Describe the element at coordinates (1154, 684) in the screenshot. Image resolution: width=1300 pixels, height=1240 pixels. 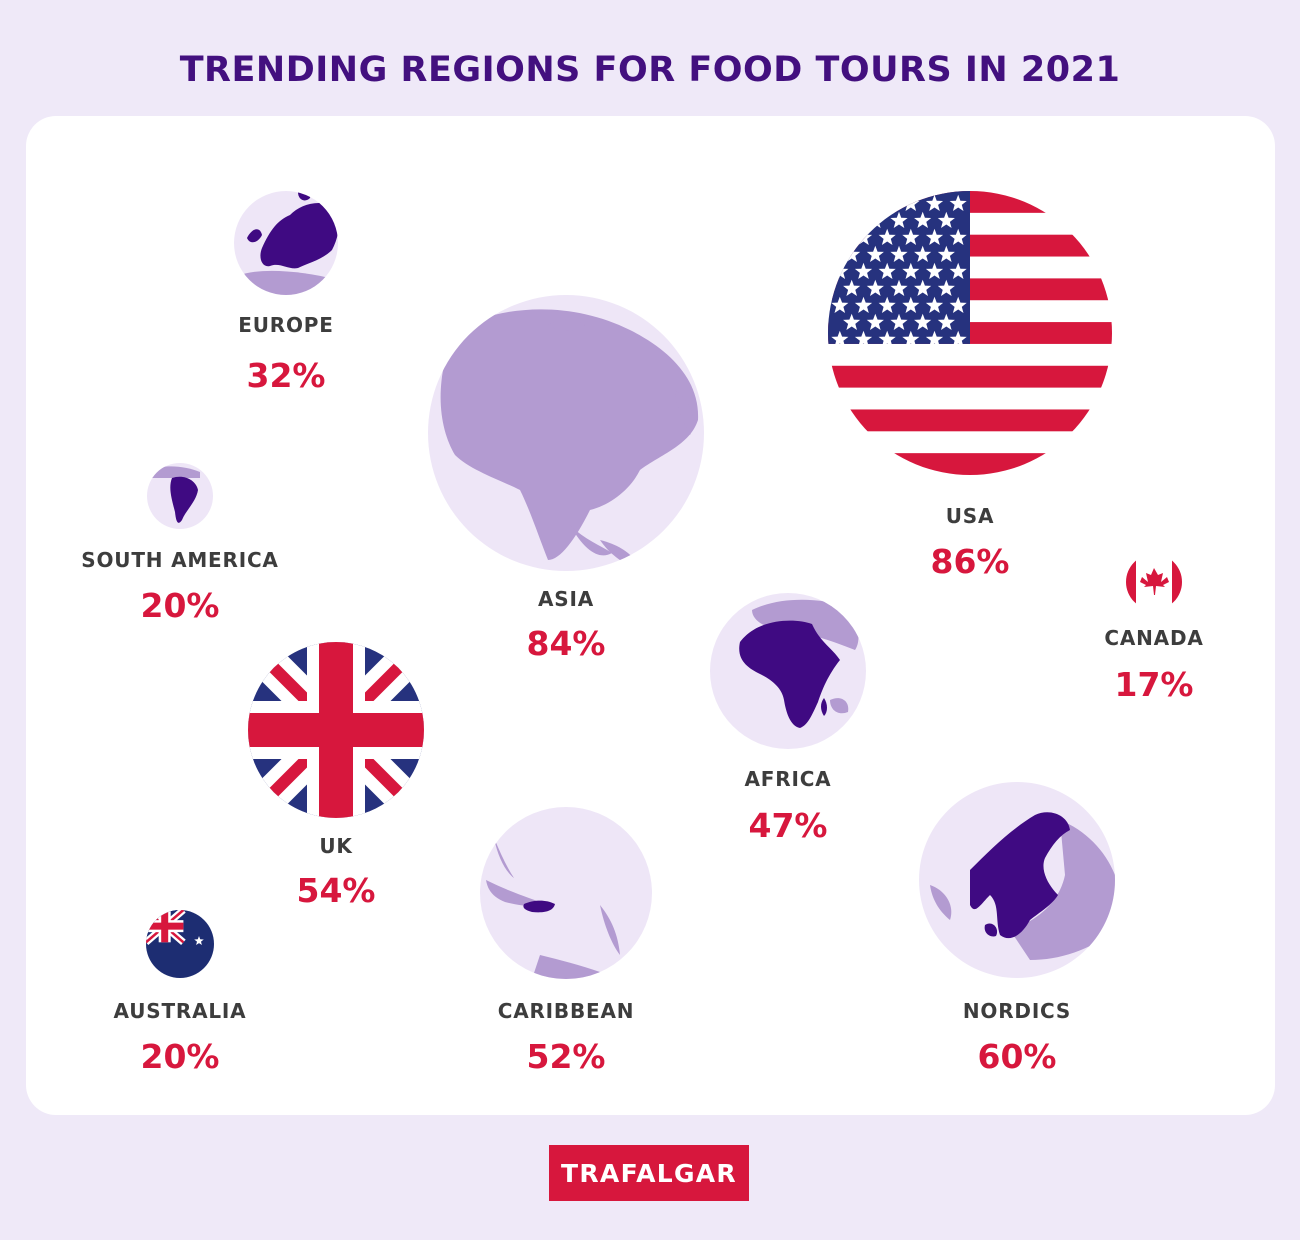
I see `region-value-canada: 17%` at that location.